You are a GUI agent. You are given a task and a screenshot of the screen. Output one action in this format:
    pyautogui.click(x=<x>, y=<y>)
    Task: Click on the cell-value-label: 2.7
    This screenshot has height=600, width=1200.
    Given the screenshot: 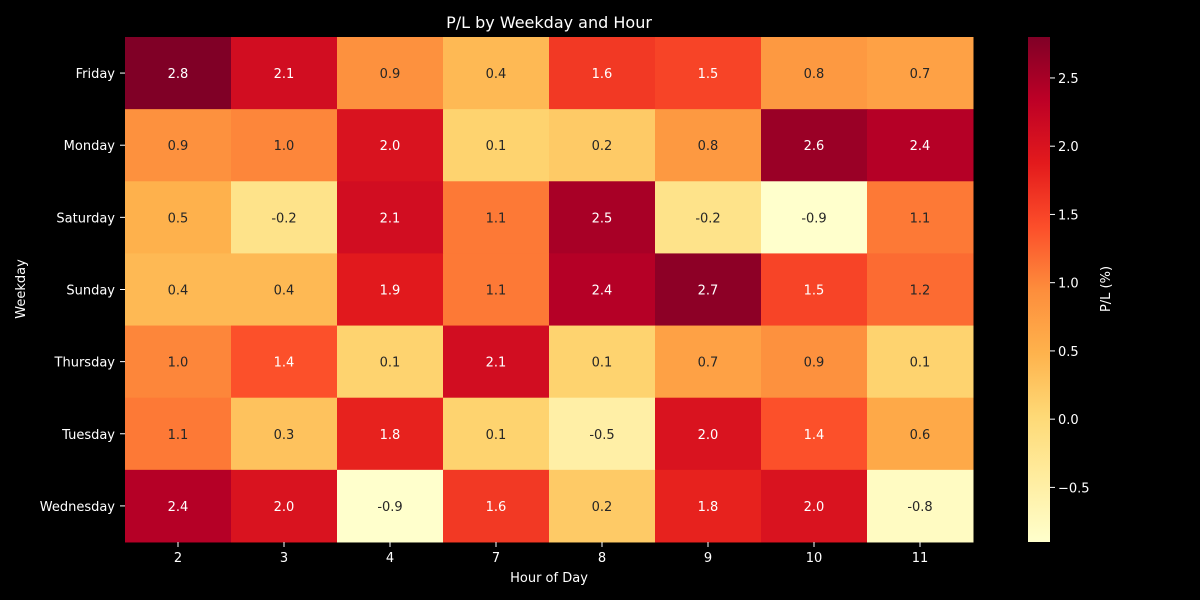 What is the action you would take?
    pyautogui.click(x=708, y=290)
    